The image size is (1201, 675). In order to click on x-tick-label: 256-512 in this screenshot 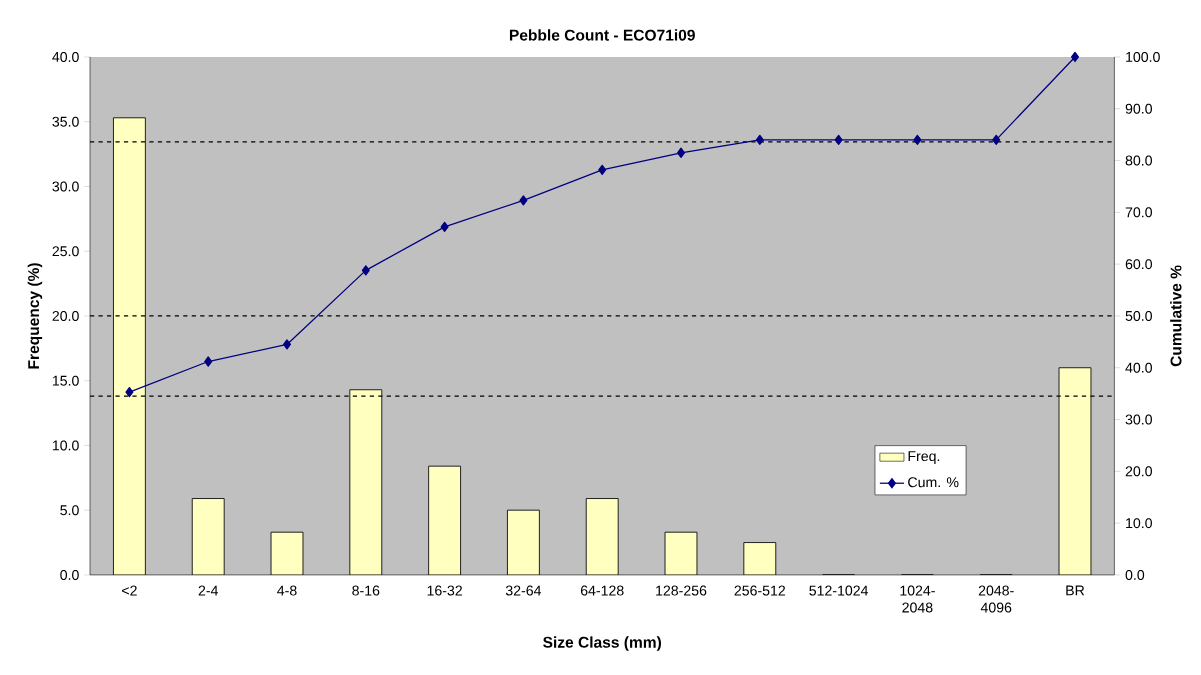, I will do `click(760, 590)`.